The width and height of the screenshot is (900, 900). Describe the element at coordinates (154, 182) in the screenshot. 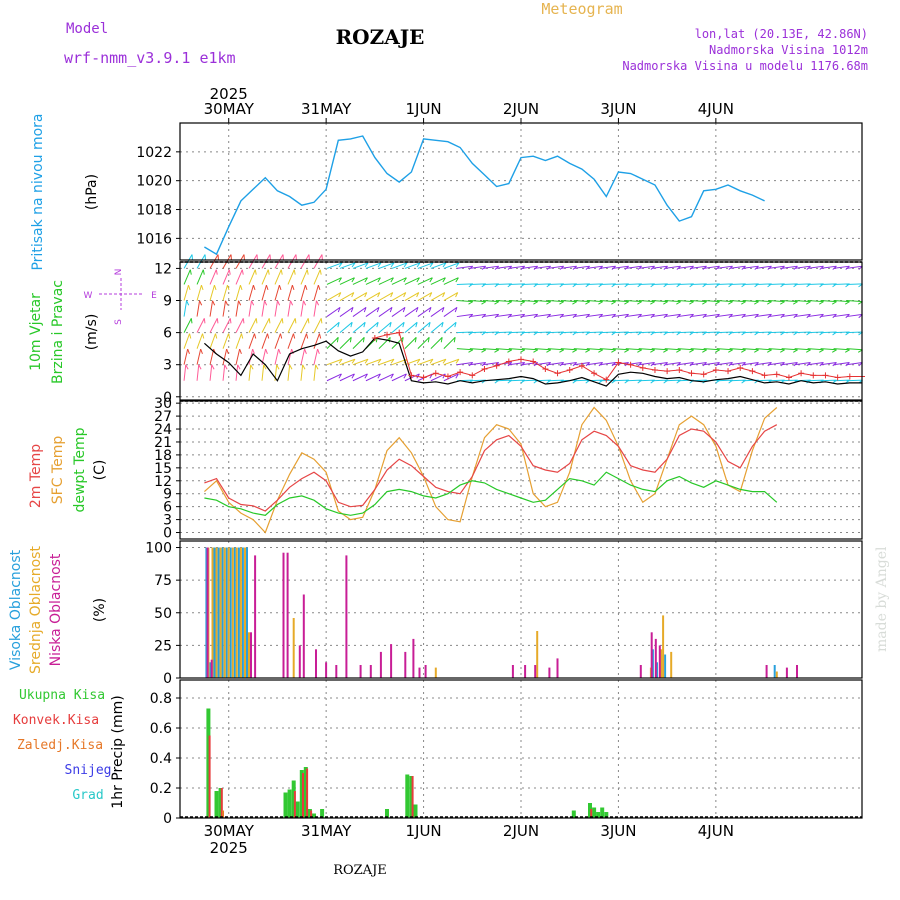

I see `panel-0-ytick-label: 1020` at that location.